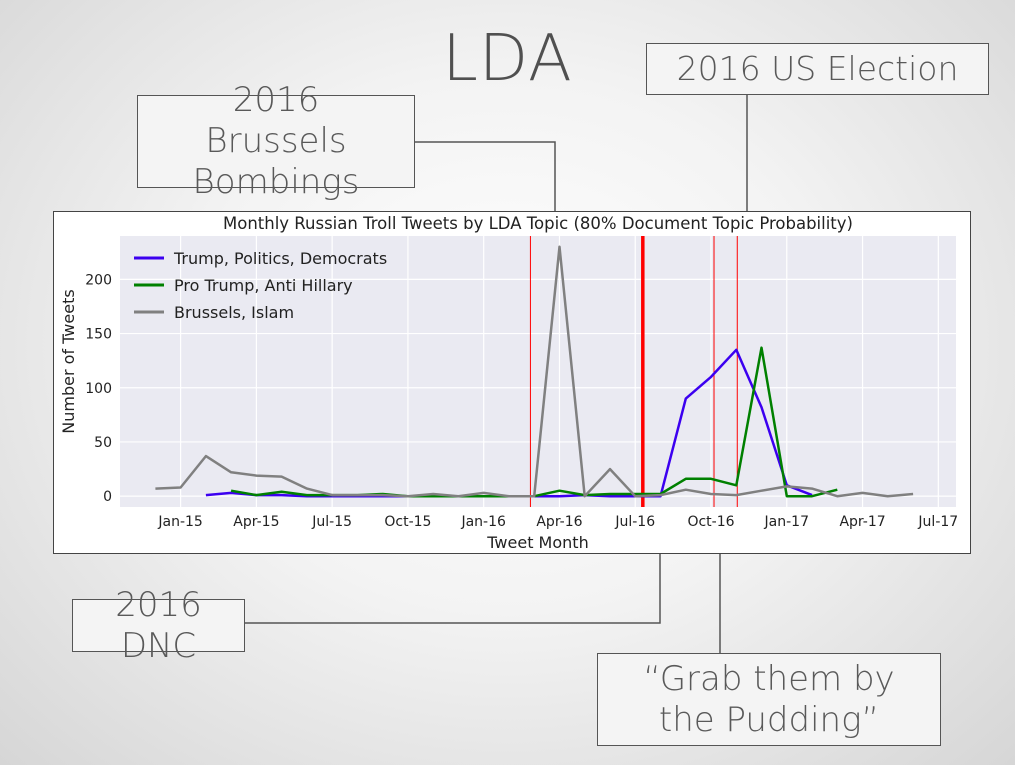  Describe the element at coordinates (483, 522) in the screenshot. I see `x-tick-label: Jan-16` at that location.